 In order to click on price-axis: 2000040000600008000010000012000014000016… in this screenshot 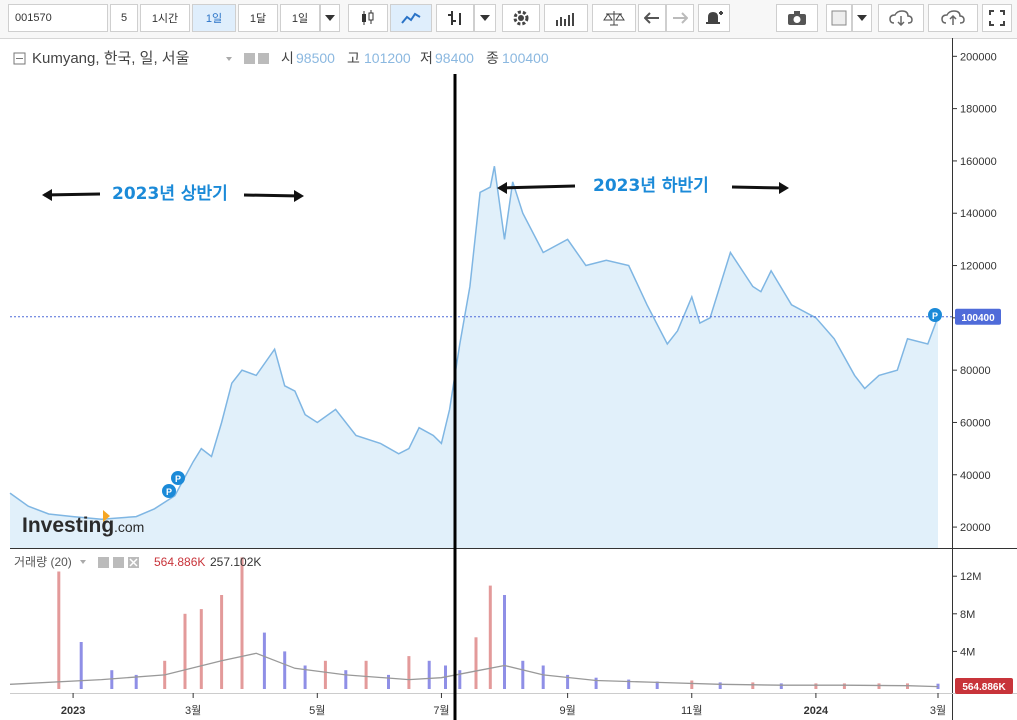, I will do `click(974, 292)`.